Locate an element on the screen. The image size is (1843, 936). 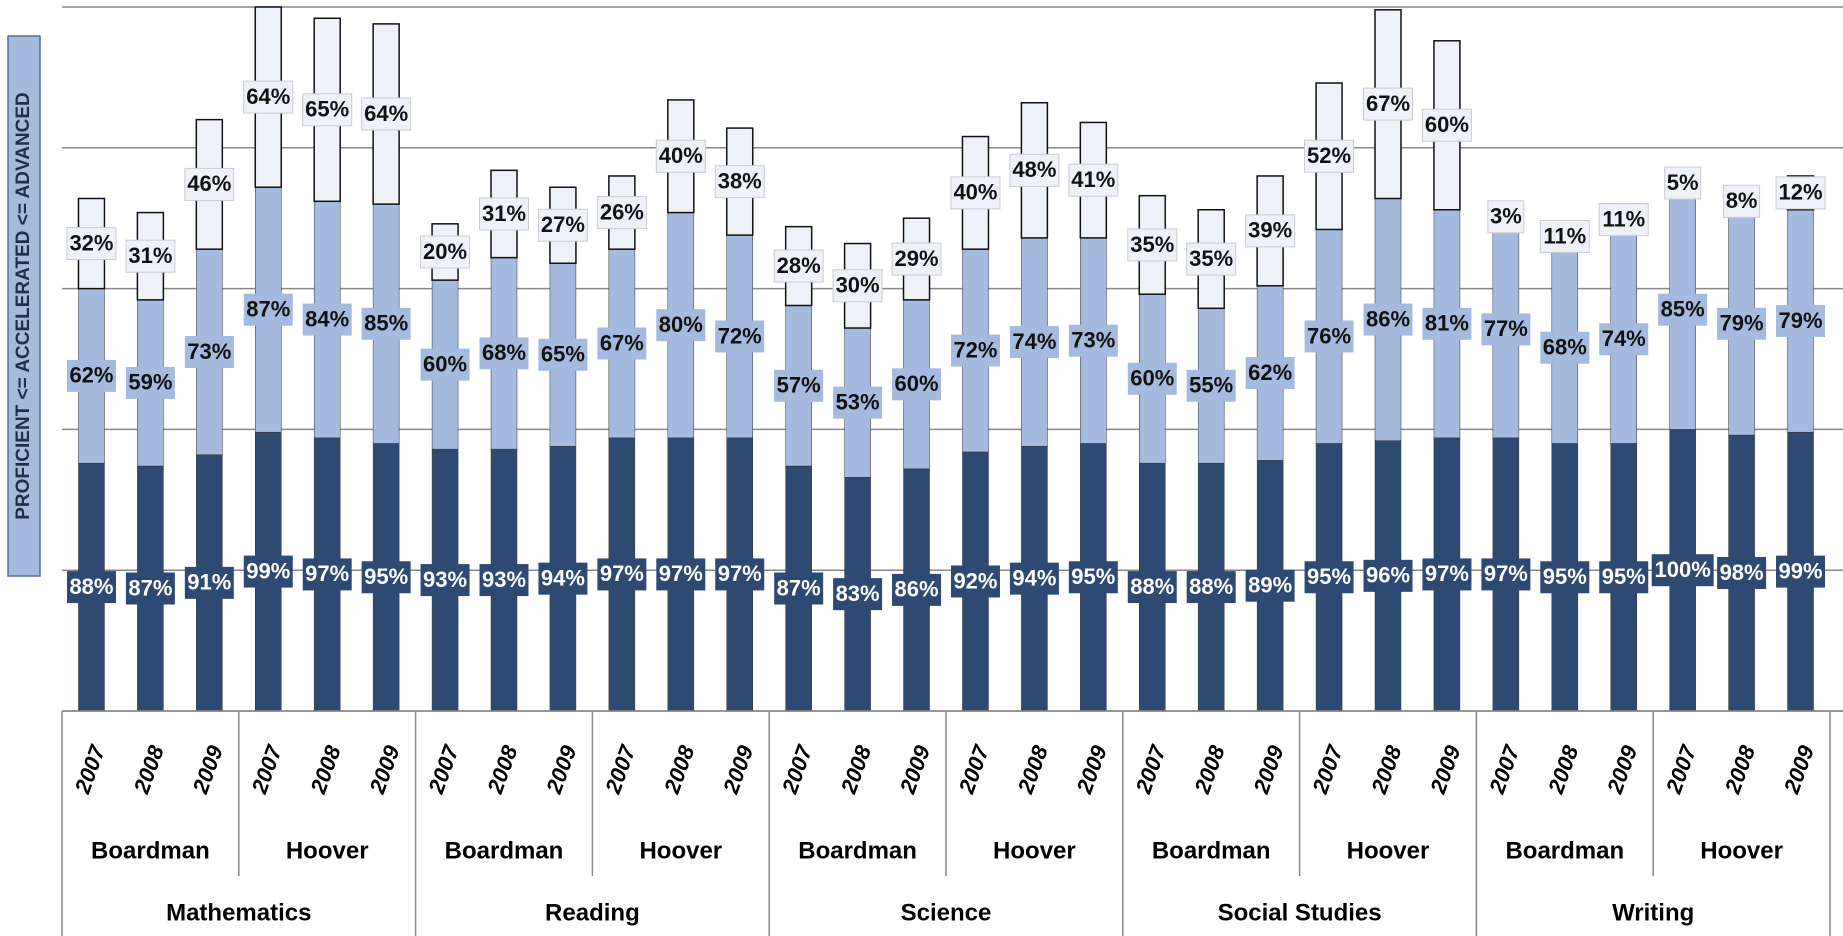
subject-label: Mathematics is located at coordinates (238, 912).